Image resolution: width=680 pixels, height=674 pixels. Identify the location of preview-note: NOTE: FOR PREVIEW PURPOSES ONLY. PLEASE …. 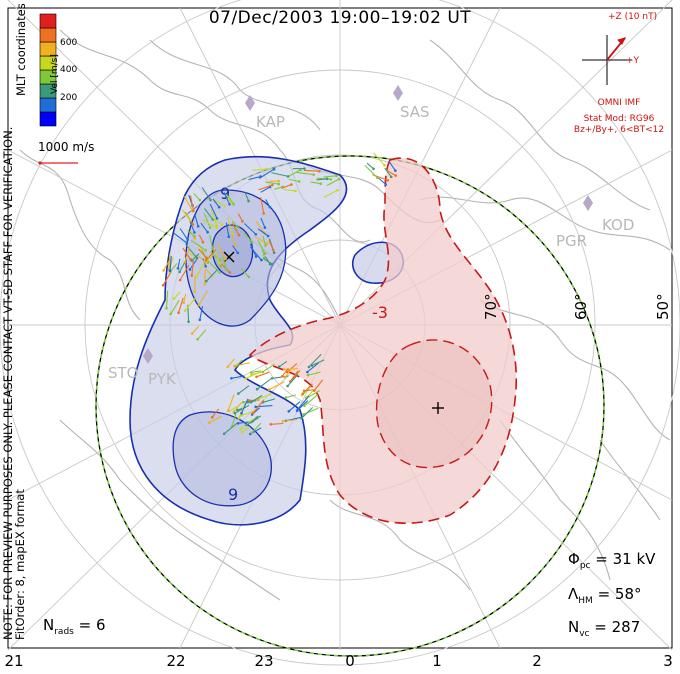
(14, 383).